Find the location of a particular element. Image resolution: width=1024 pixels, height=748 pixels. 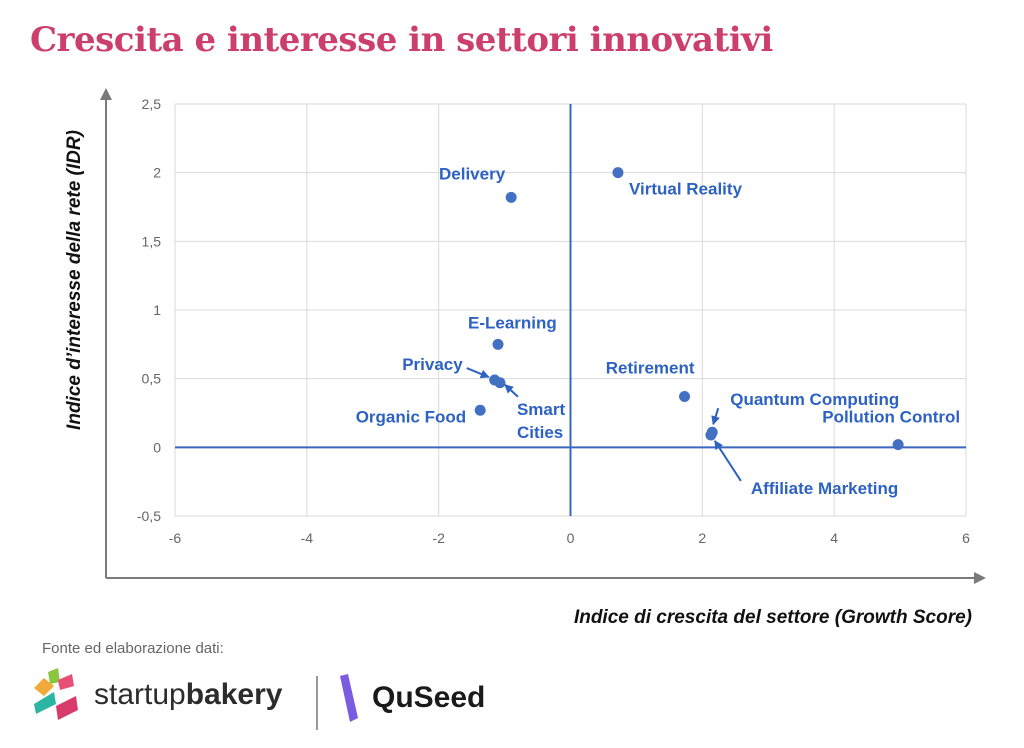

data-point-label: Pollution Control is located at coordinates (891, 417).